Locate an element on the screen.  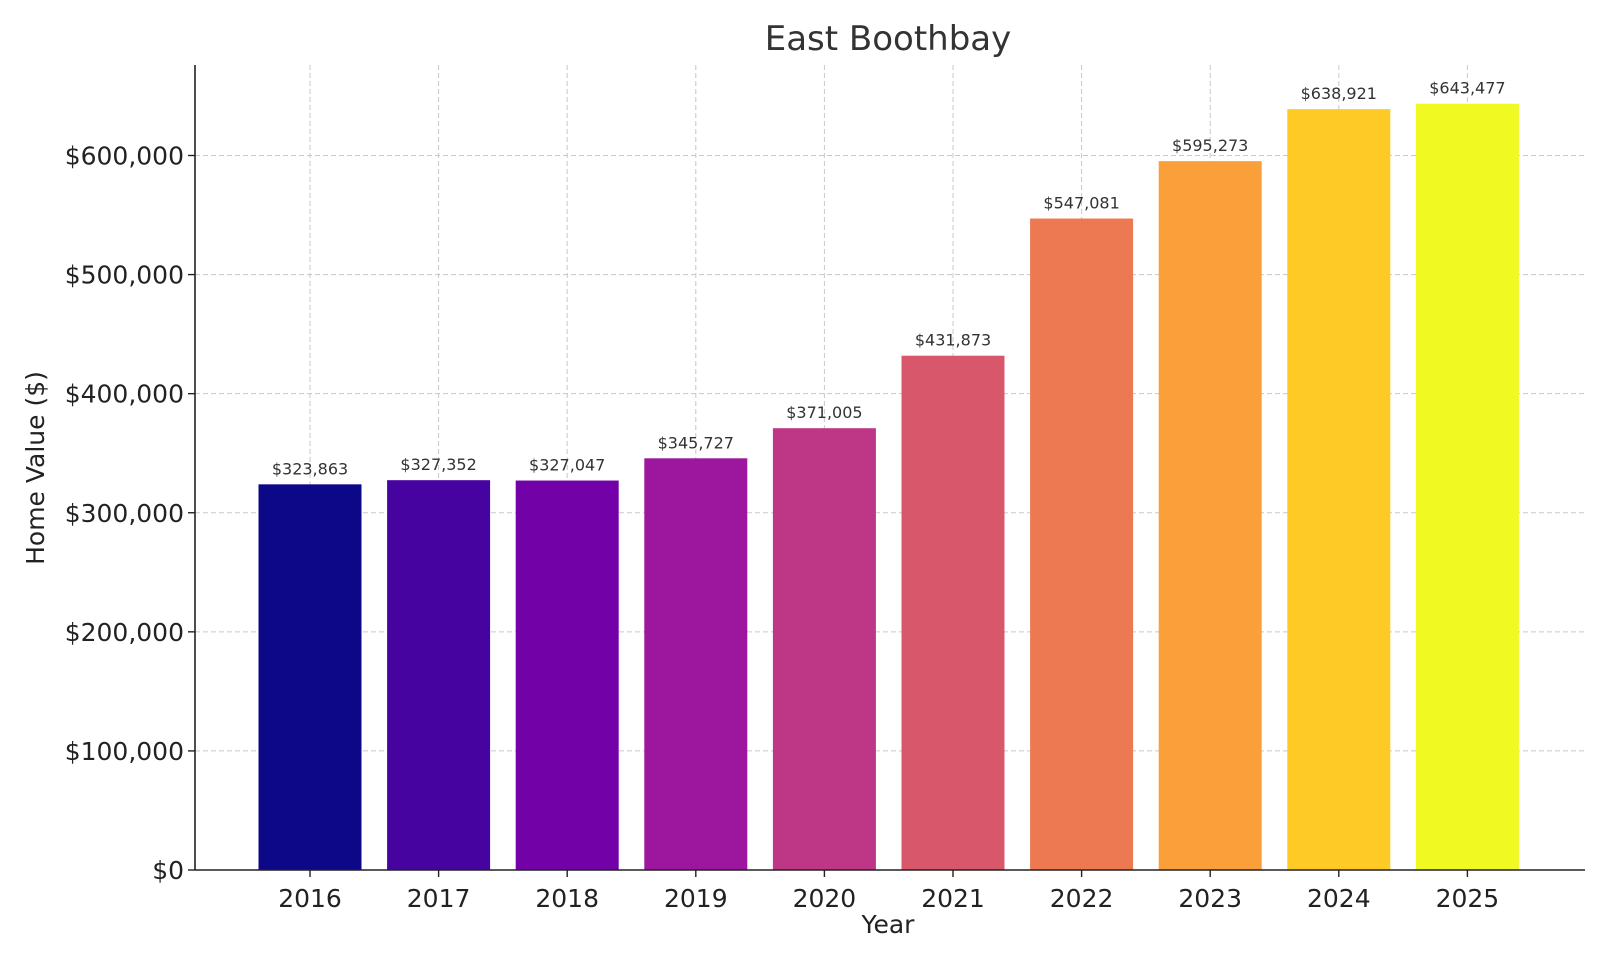
x-tick-label: 2023 is located at coordinates (1210, 898).